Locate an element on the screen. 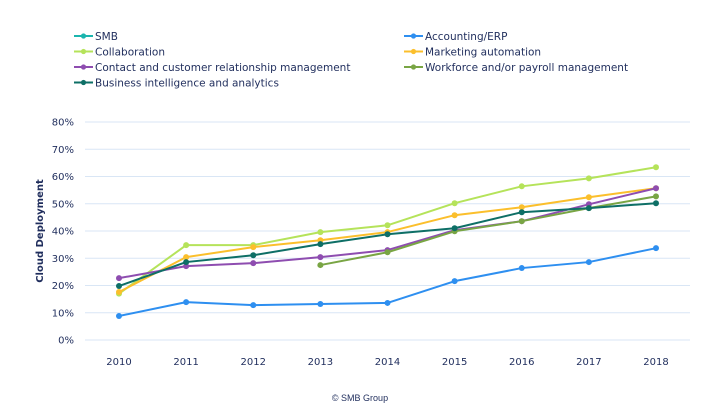  x-tick-label: 2012 is located at coordinates (253, 362).